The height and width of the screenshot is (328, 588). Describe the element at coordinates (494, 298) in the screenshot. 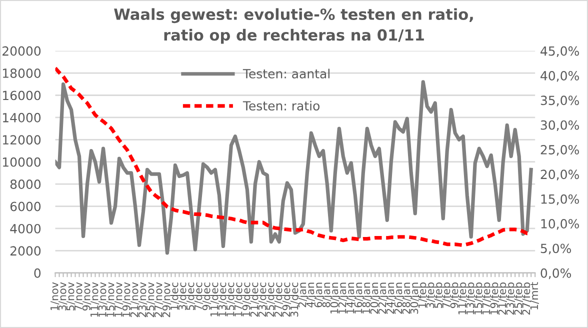

I see `x-tick-label: 19/feb` at that location.